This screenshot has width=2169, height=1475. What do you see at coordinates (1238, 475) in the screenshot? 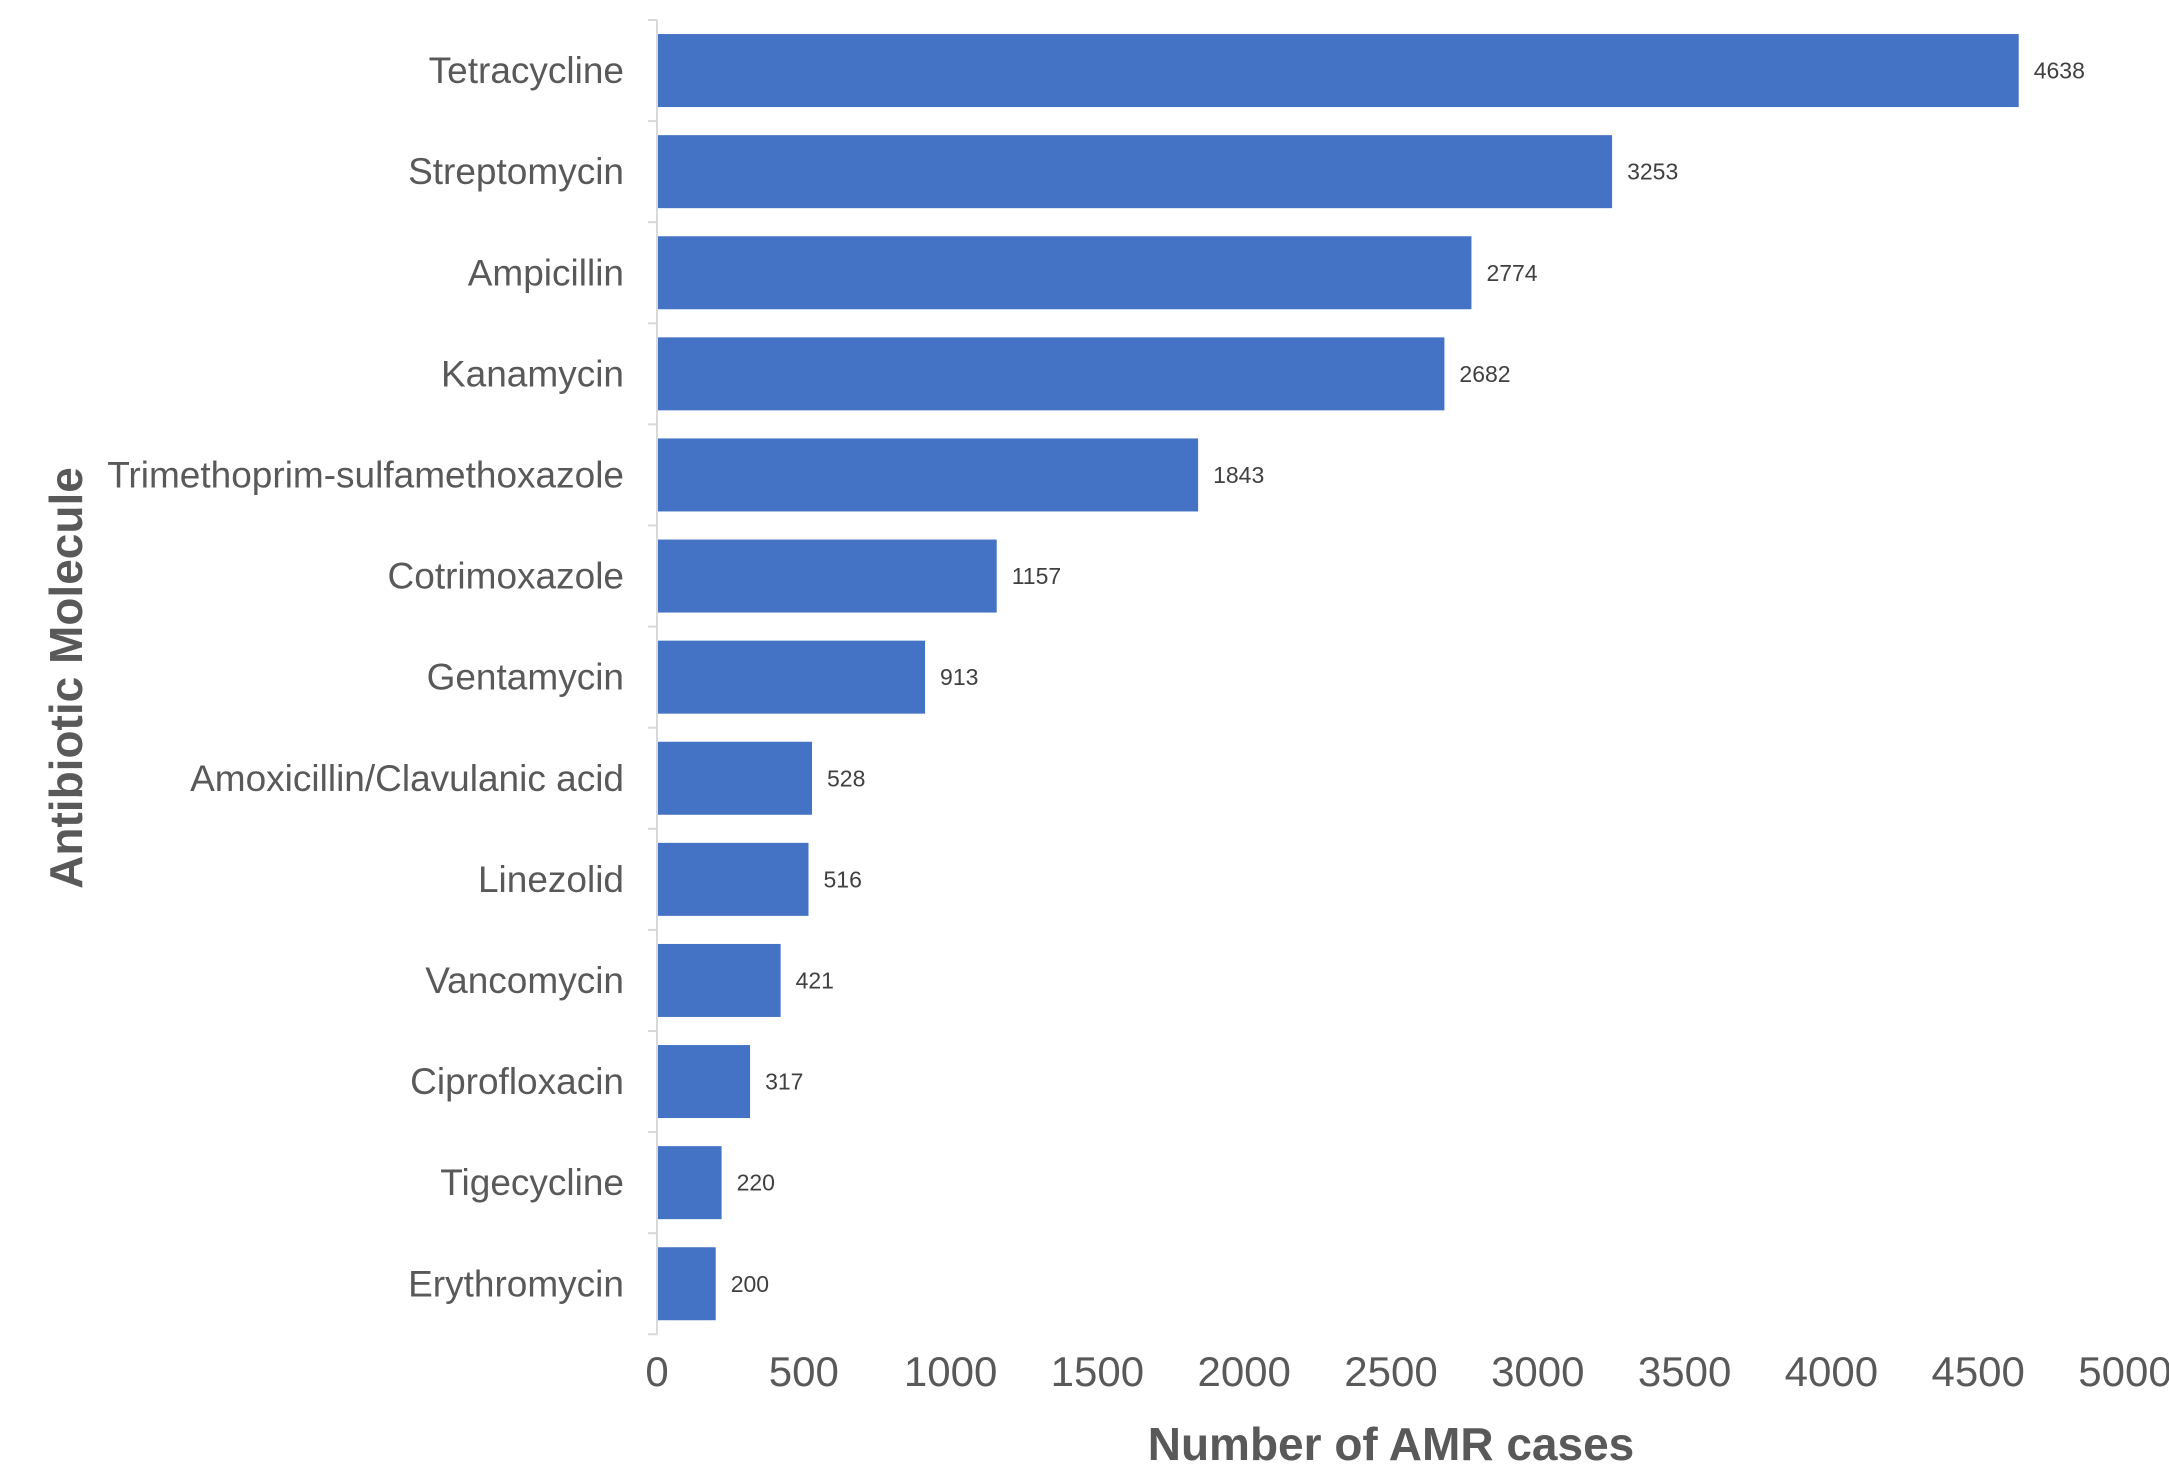
I see `value-label: 1843` at bounding box center [1238, 475].